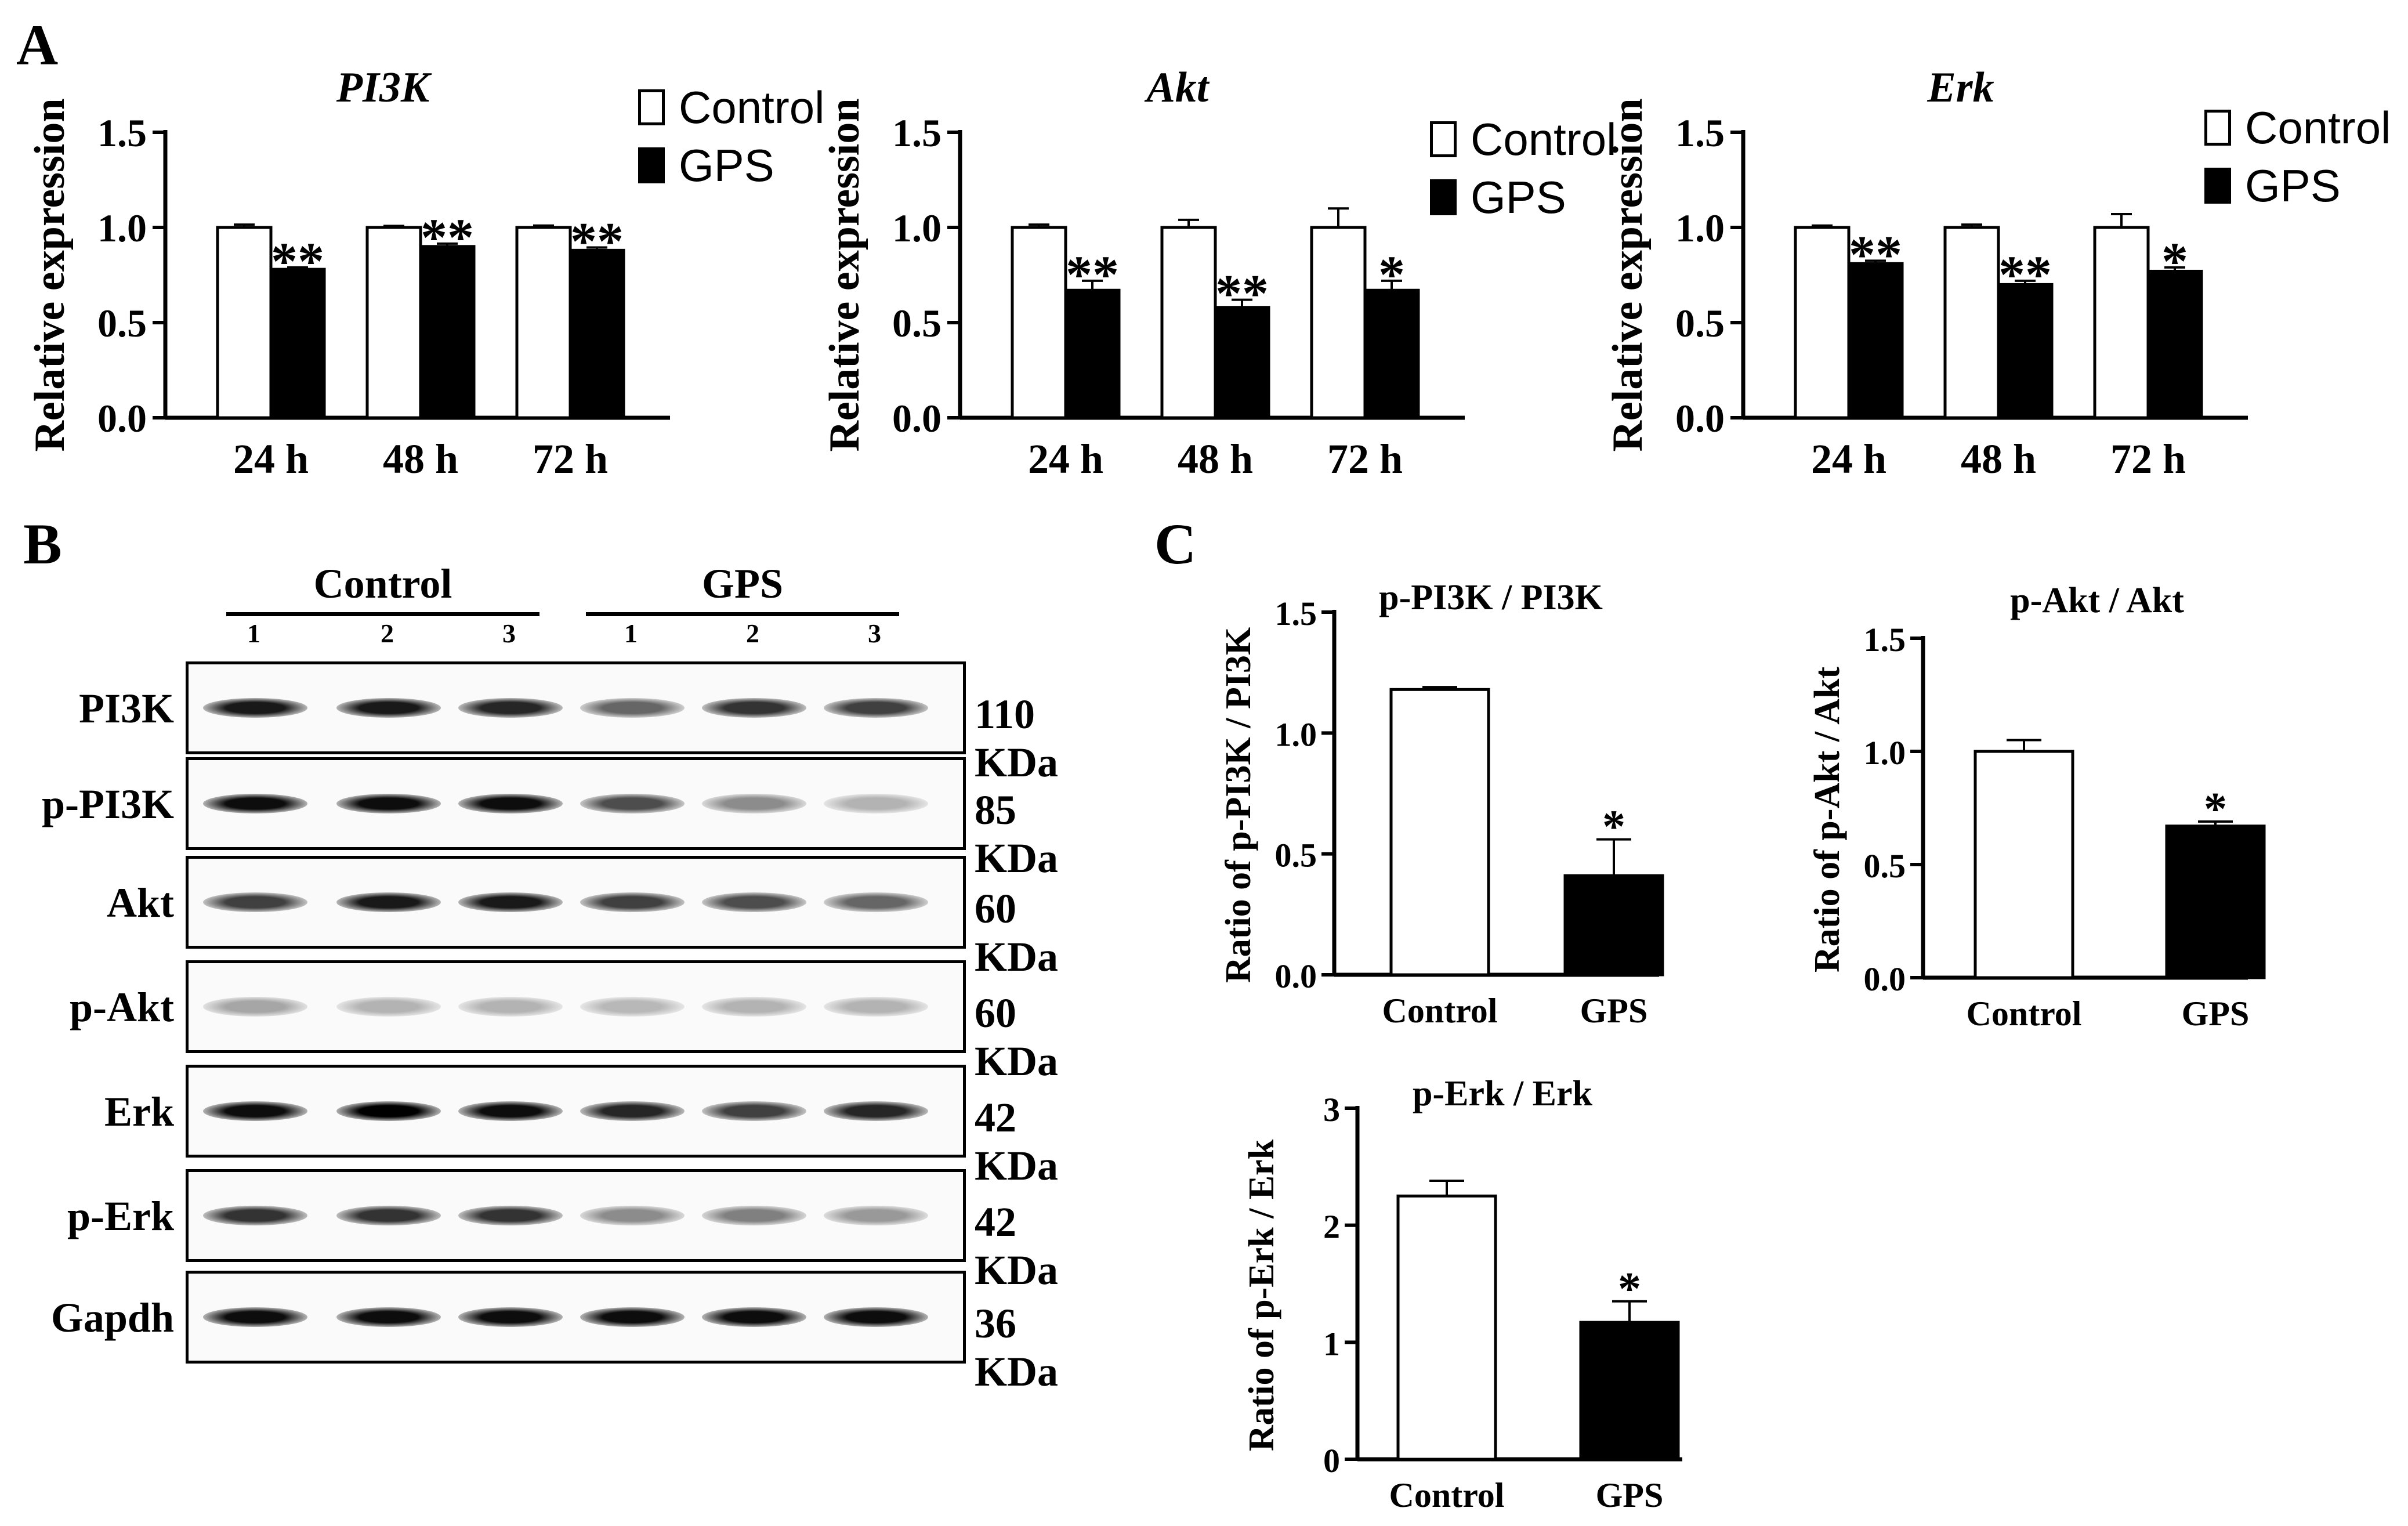 The width and height of the screenshot is (2408, 1526). Describe the element at coordinates (37, 45) in the screenshot. I see `panel-letter-a: A` at that location.